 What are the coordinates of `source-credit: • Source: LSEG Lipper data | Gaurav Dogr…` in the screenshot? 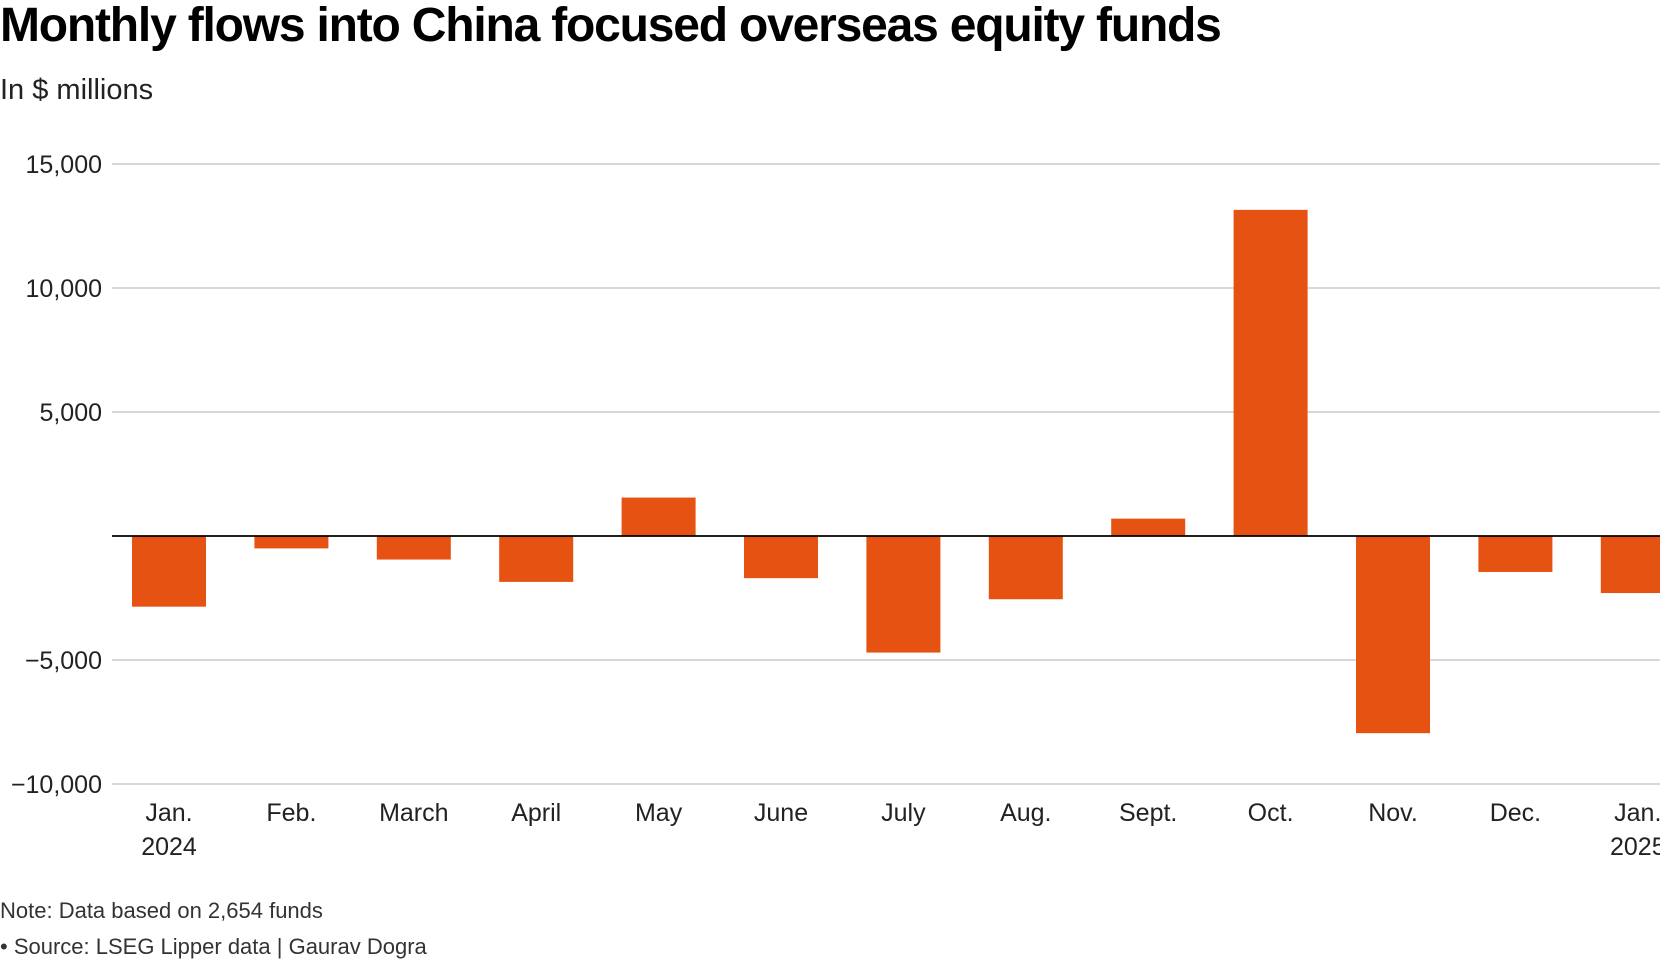 It's located at (213, 946).